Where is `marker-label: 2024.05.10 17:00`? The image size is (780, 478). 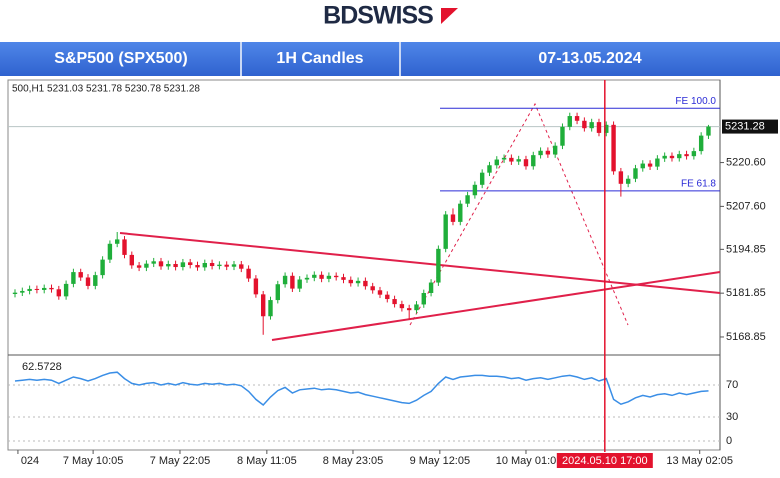 marker-label: 2024.05.10 17:00 is located at coordinates (605, 461).